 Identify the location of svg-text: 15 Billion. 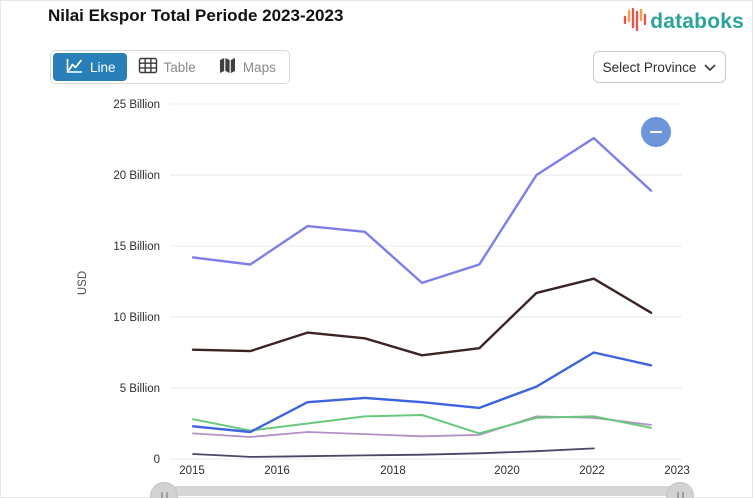
(136, 247).